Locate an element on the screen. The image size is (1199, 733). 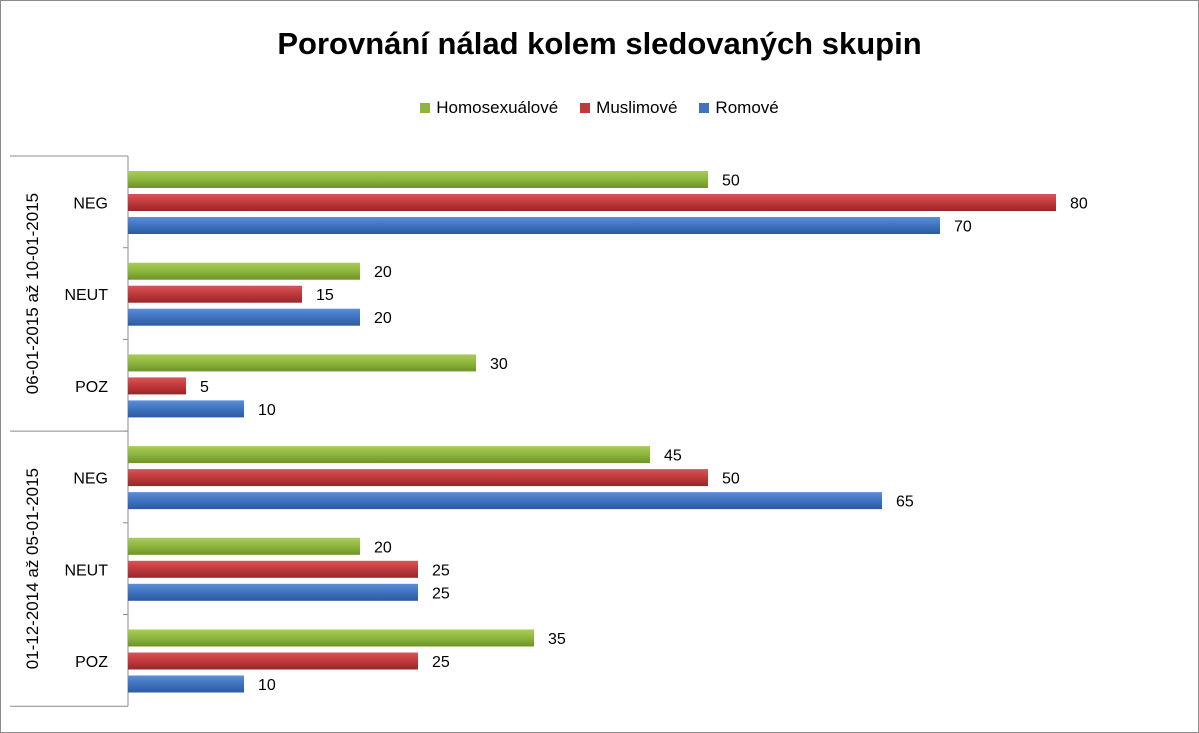
chart-title: Porovnání nálad kolem sledovaných skupin is located at coordinates (599, 43).